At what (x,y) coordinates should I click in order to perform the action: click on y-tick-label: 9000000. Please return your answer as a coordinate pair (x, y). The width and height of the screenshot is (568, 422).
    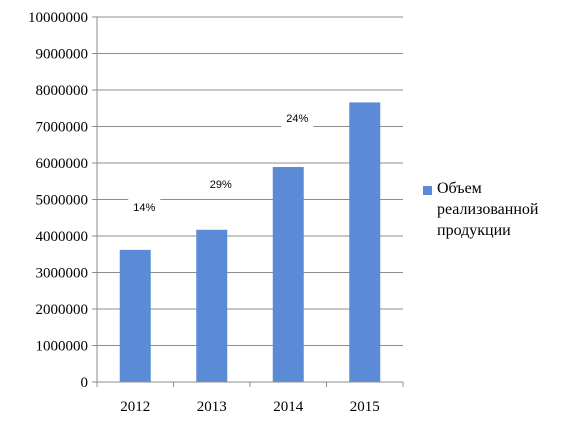
    Looking at the image, I should click on (62, 55).